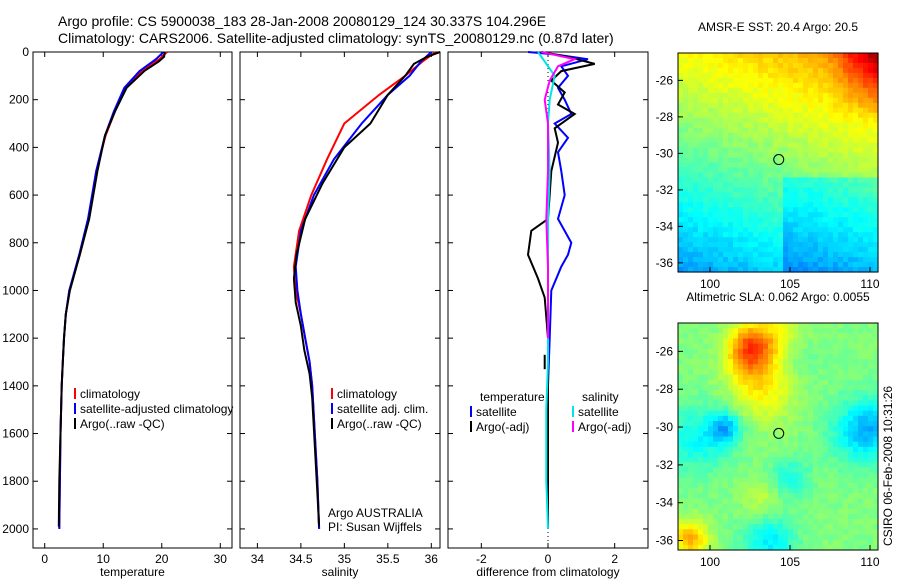 The image size is (900, 580). What do you see at coordinates (132, 572) in the screenshot?
I see `x-axis-label: temperature` at bounding box center [132, 572].